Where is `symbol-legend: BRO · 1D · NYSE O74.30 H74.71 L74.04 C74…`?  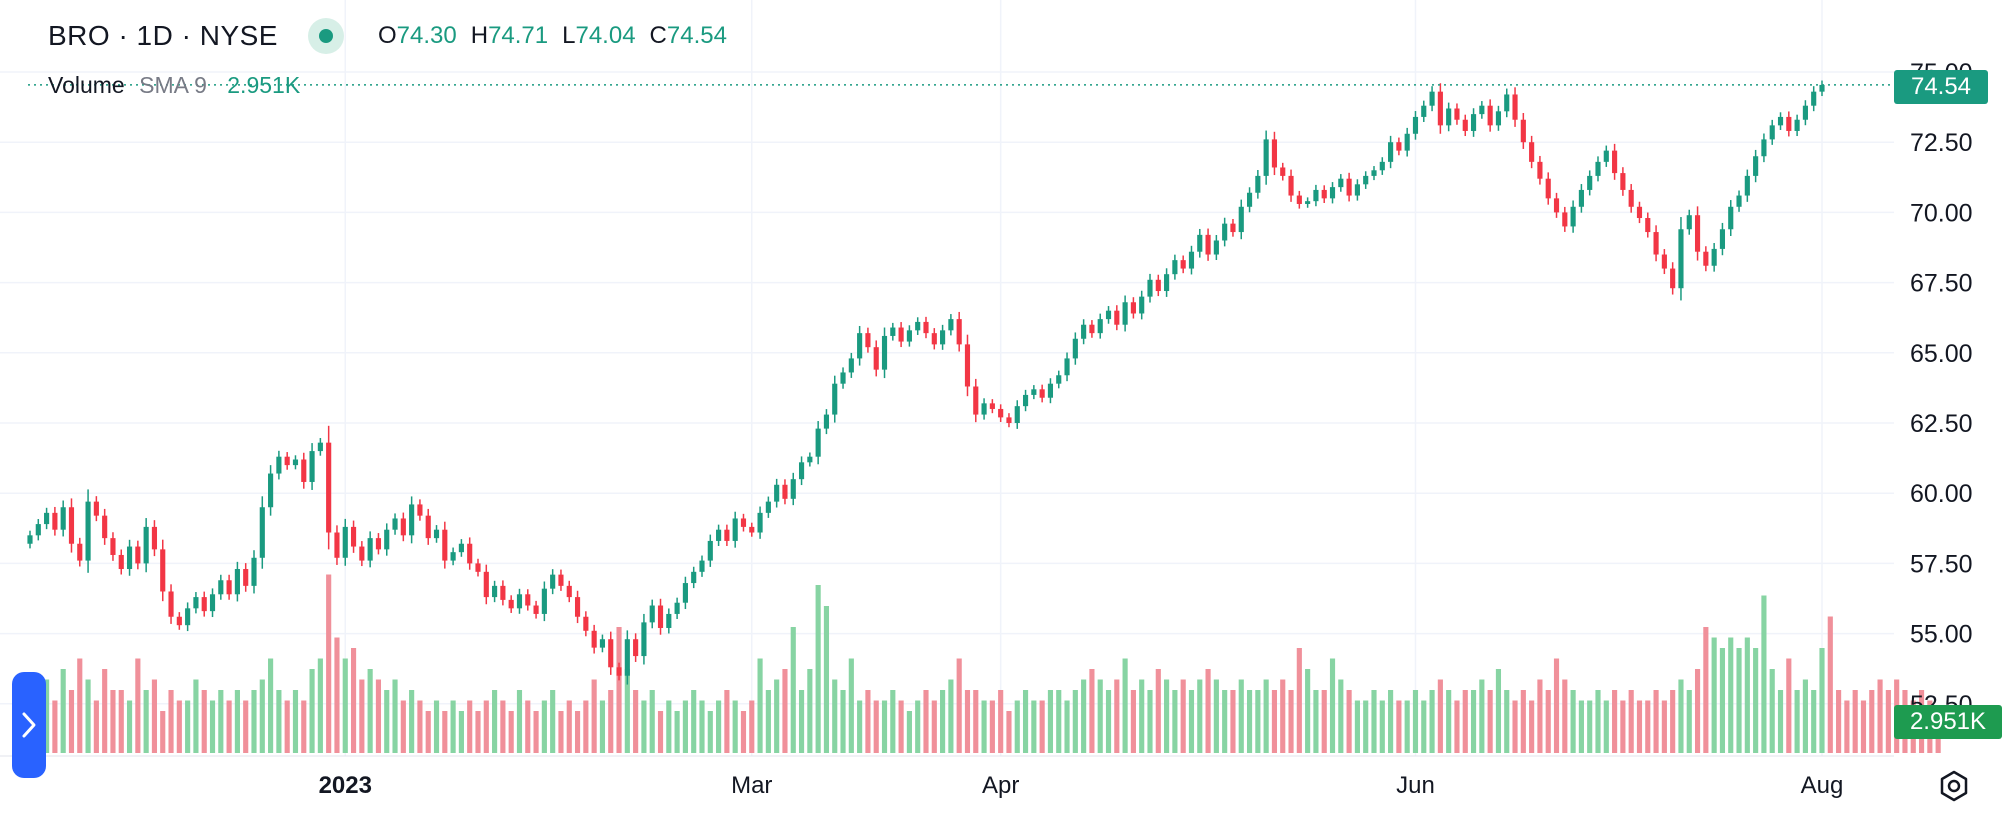 symbol-legend: BRO · 1D · NYSE O74.30 H74.71 L74.04 C74… is located at coordinates (394, 36).